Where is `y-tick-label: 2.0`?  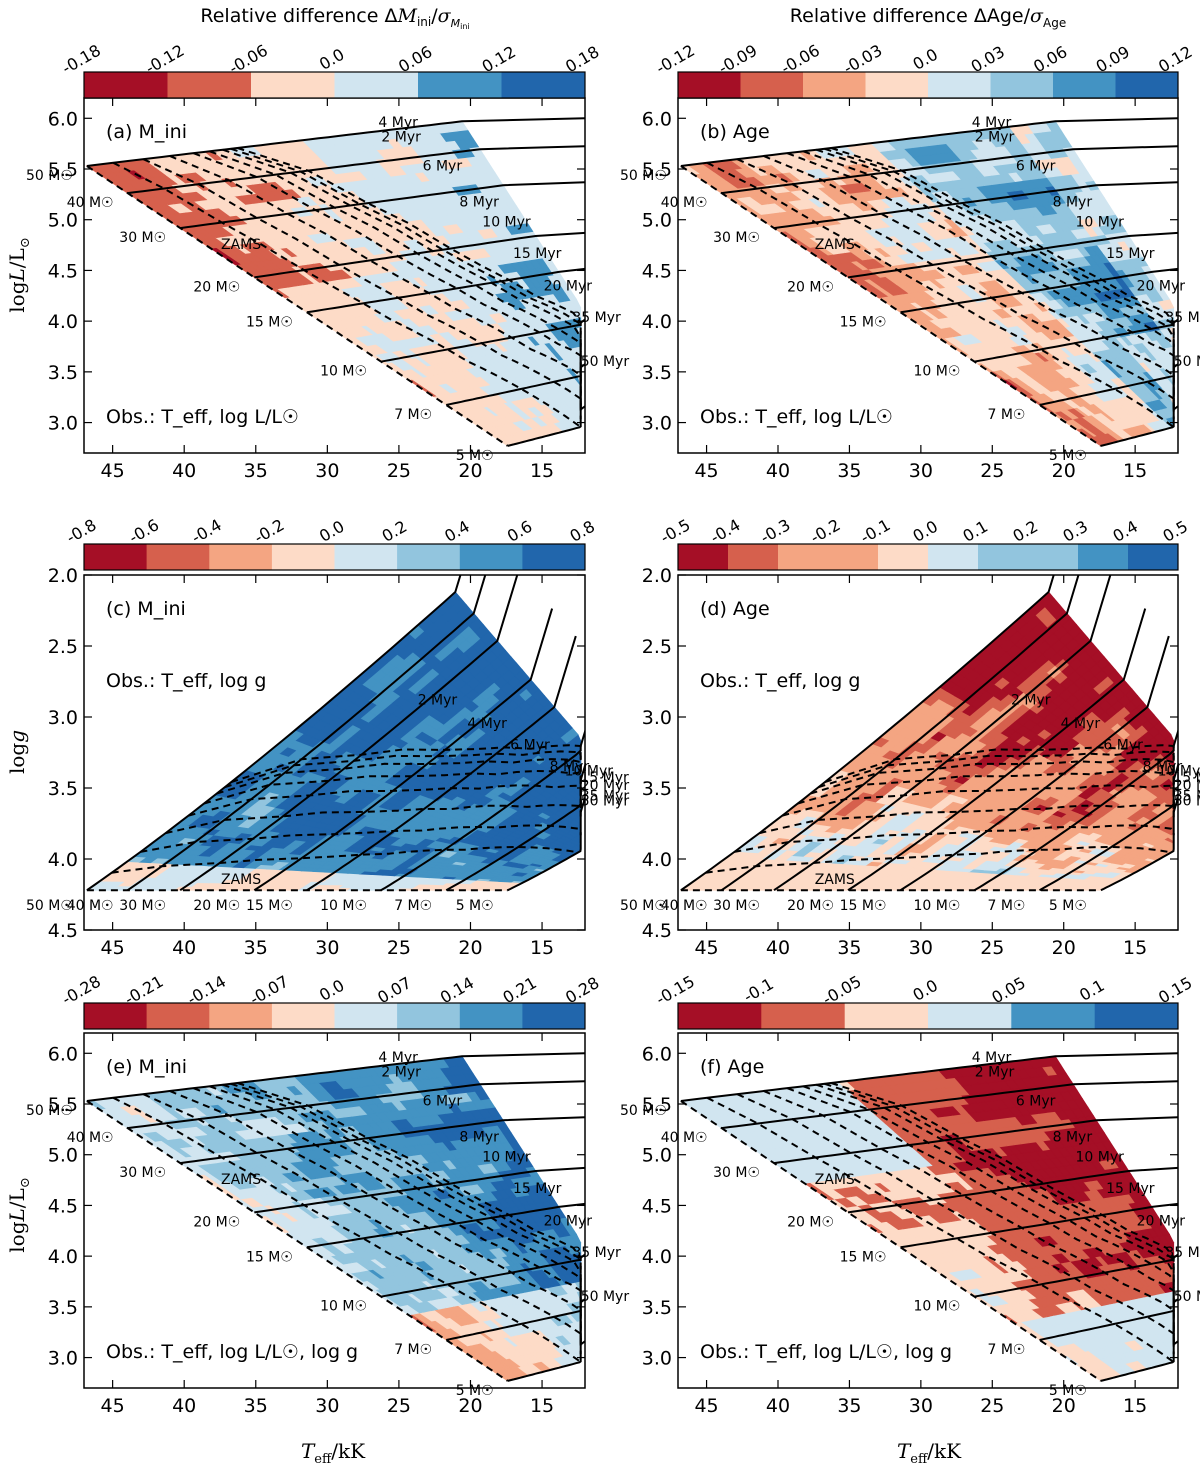 y-tick-label: 2.0 is located at coordinates (63, 576).